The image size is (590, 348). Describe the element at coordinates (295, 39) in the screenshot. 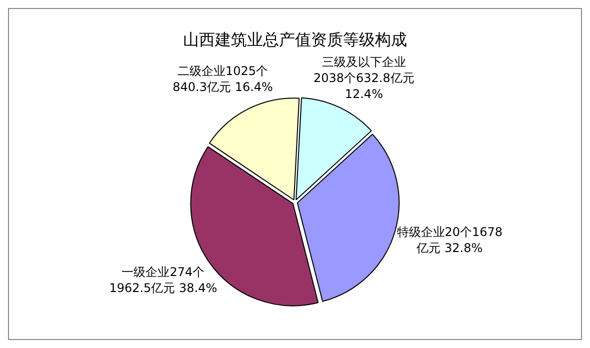

I see `chart-title: 山西建筑业总产值资质等级构成` at that location.